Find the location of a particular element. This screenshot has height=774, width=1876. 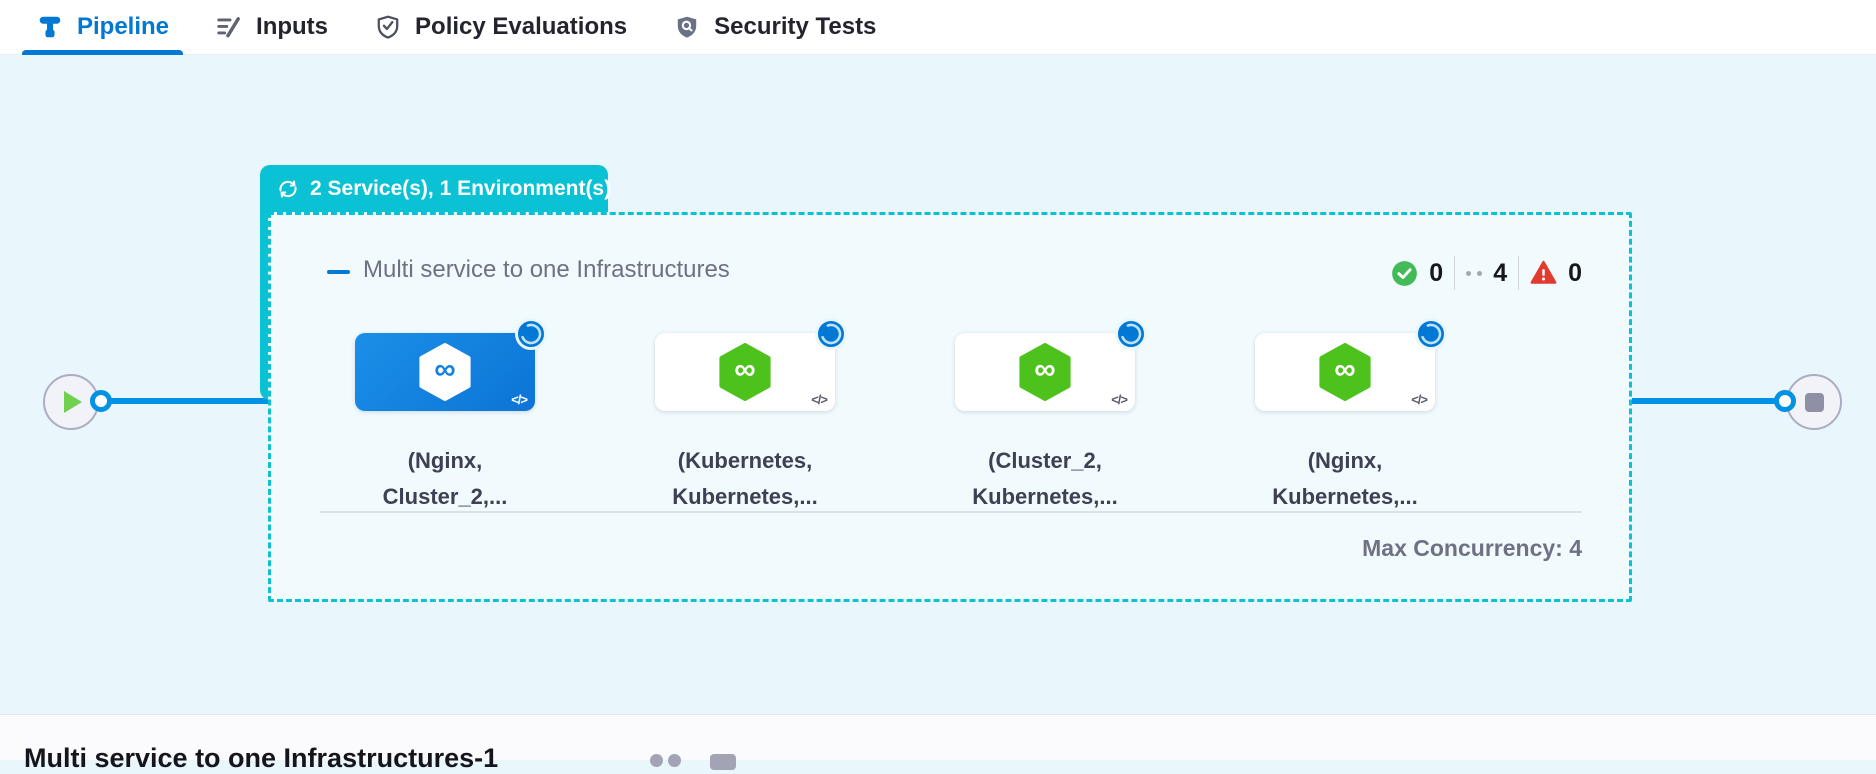

edge-start-to-stage is located at coordinates (184, 401).